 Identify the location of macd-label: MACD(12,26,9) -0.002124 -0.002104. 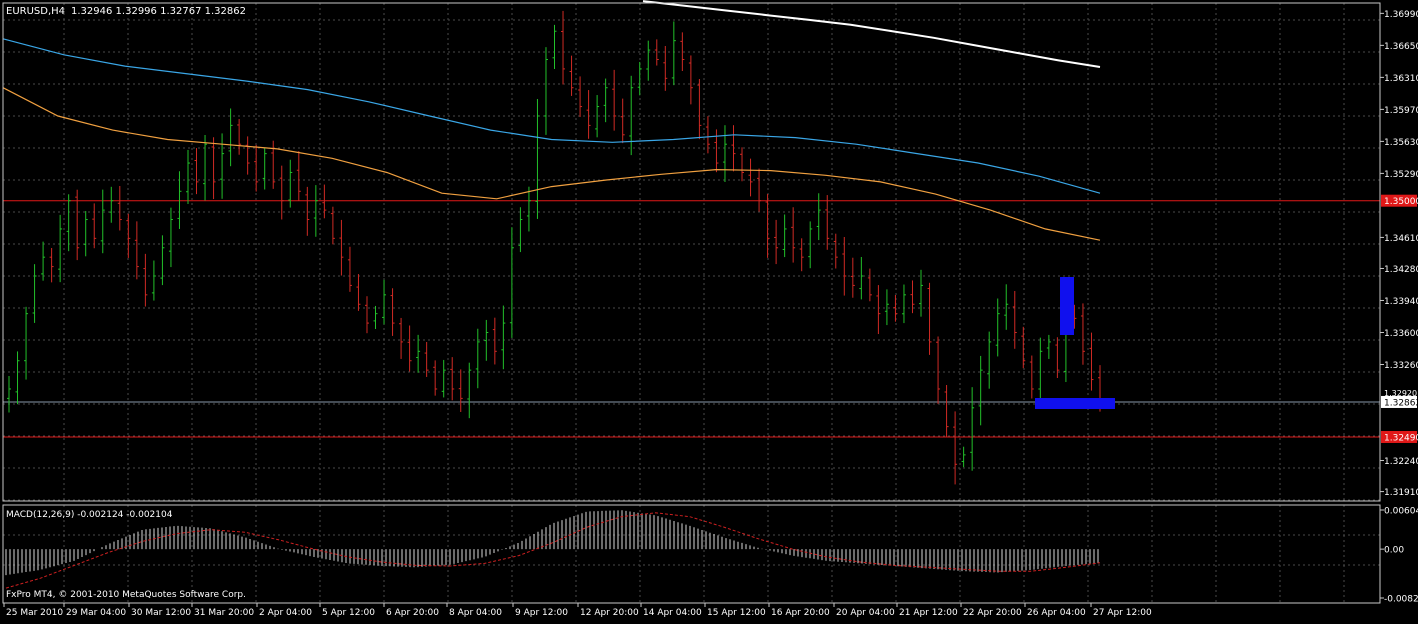
(89, 515).